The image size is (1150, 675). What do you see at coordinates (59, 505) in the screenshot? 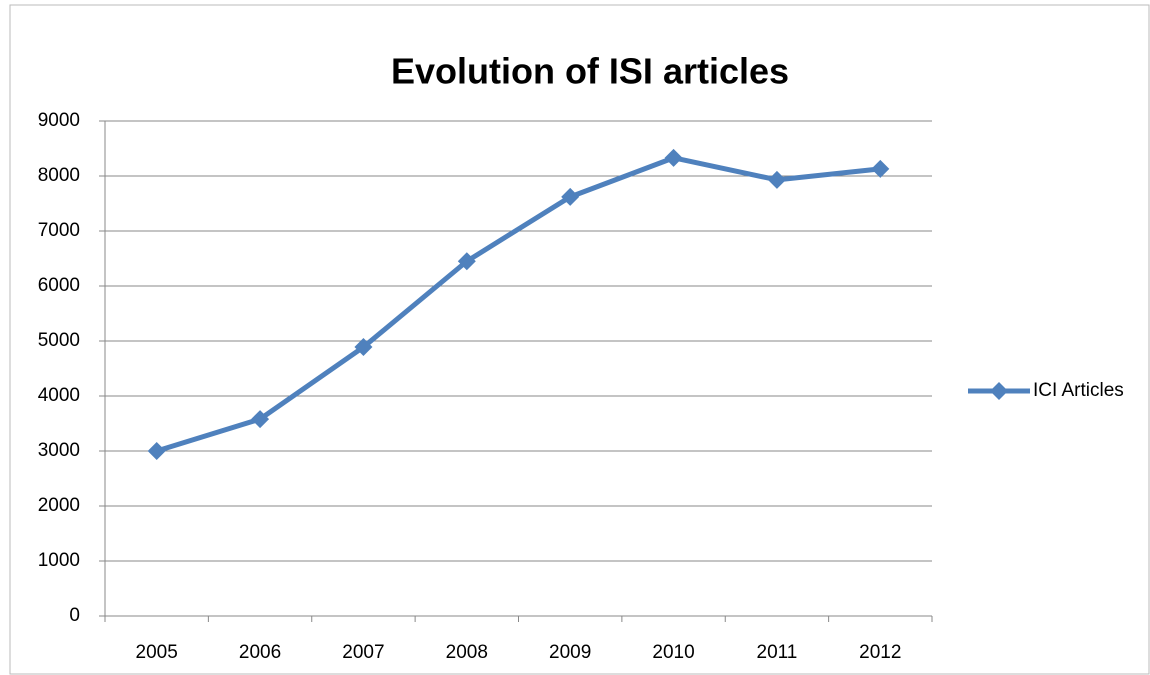
I see `y-tick-label: 2000` at bounding box center [59, 505].